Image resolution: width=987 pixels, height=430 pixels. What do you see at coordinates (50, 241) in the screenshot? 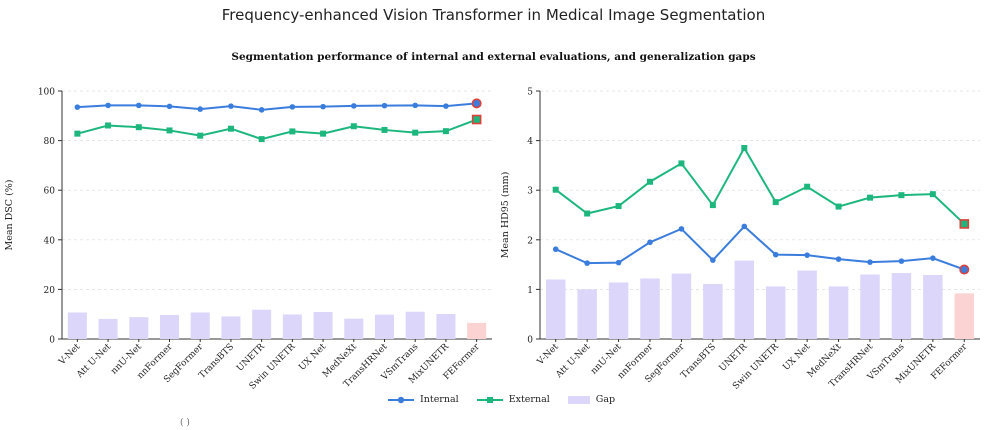
I see `y-tick-label: 40` at bounding box center [50, 241].